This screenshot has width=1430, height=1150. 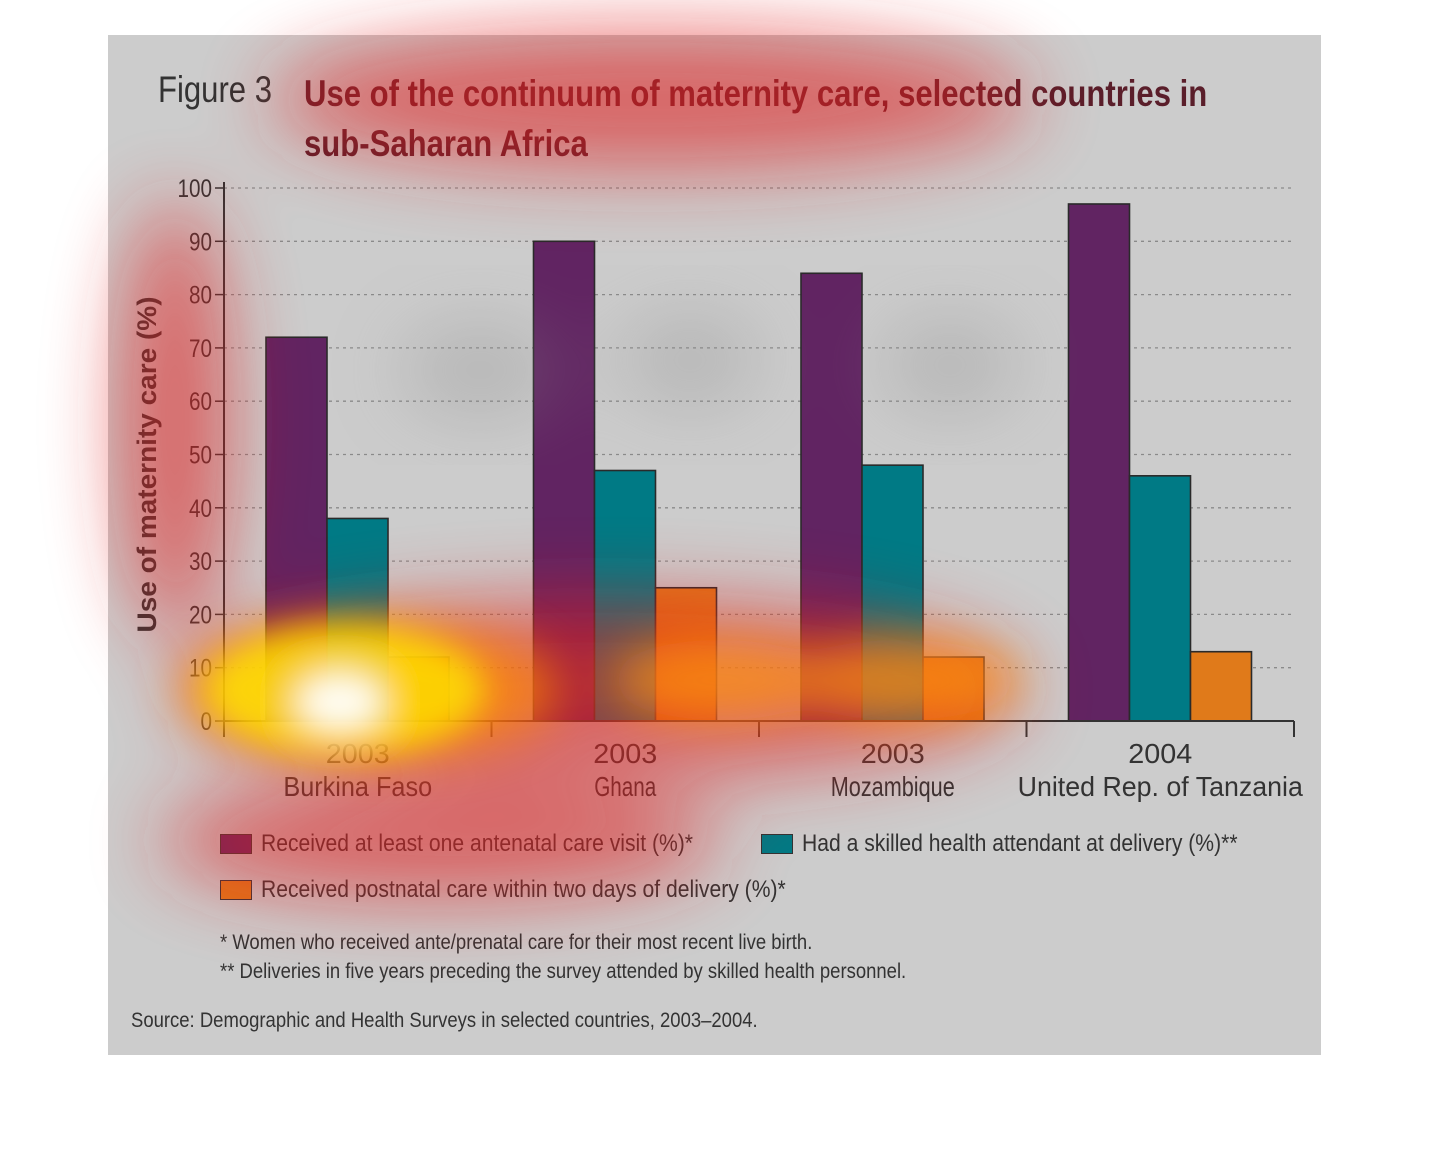 What do you see at coordinates (893, 753) in the screenshot?
I see `x-label-year-2: 2003` at bounding box center [893, 753].